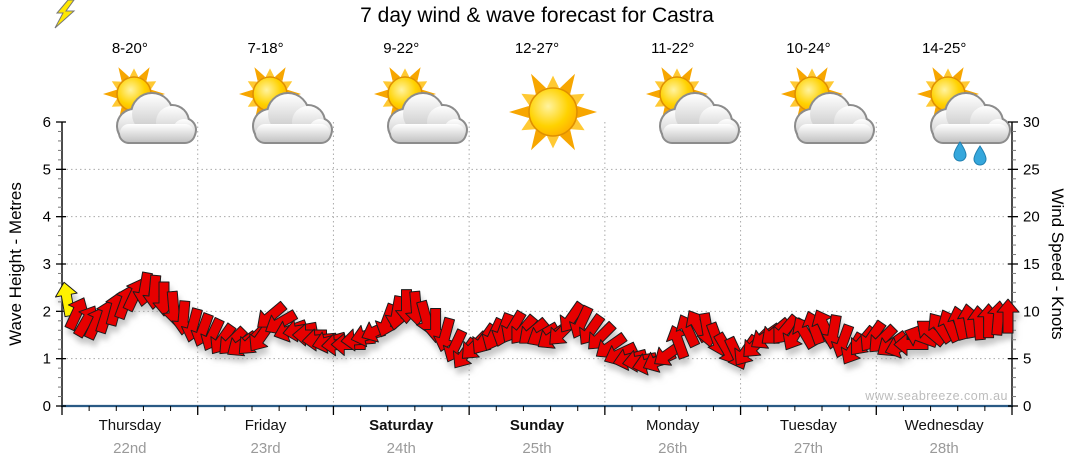  What do you see at coordinates (808, 448) in the screenshot?
I see `day-date-label: 27th` at bounding box center [808, 448].